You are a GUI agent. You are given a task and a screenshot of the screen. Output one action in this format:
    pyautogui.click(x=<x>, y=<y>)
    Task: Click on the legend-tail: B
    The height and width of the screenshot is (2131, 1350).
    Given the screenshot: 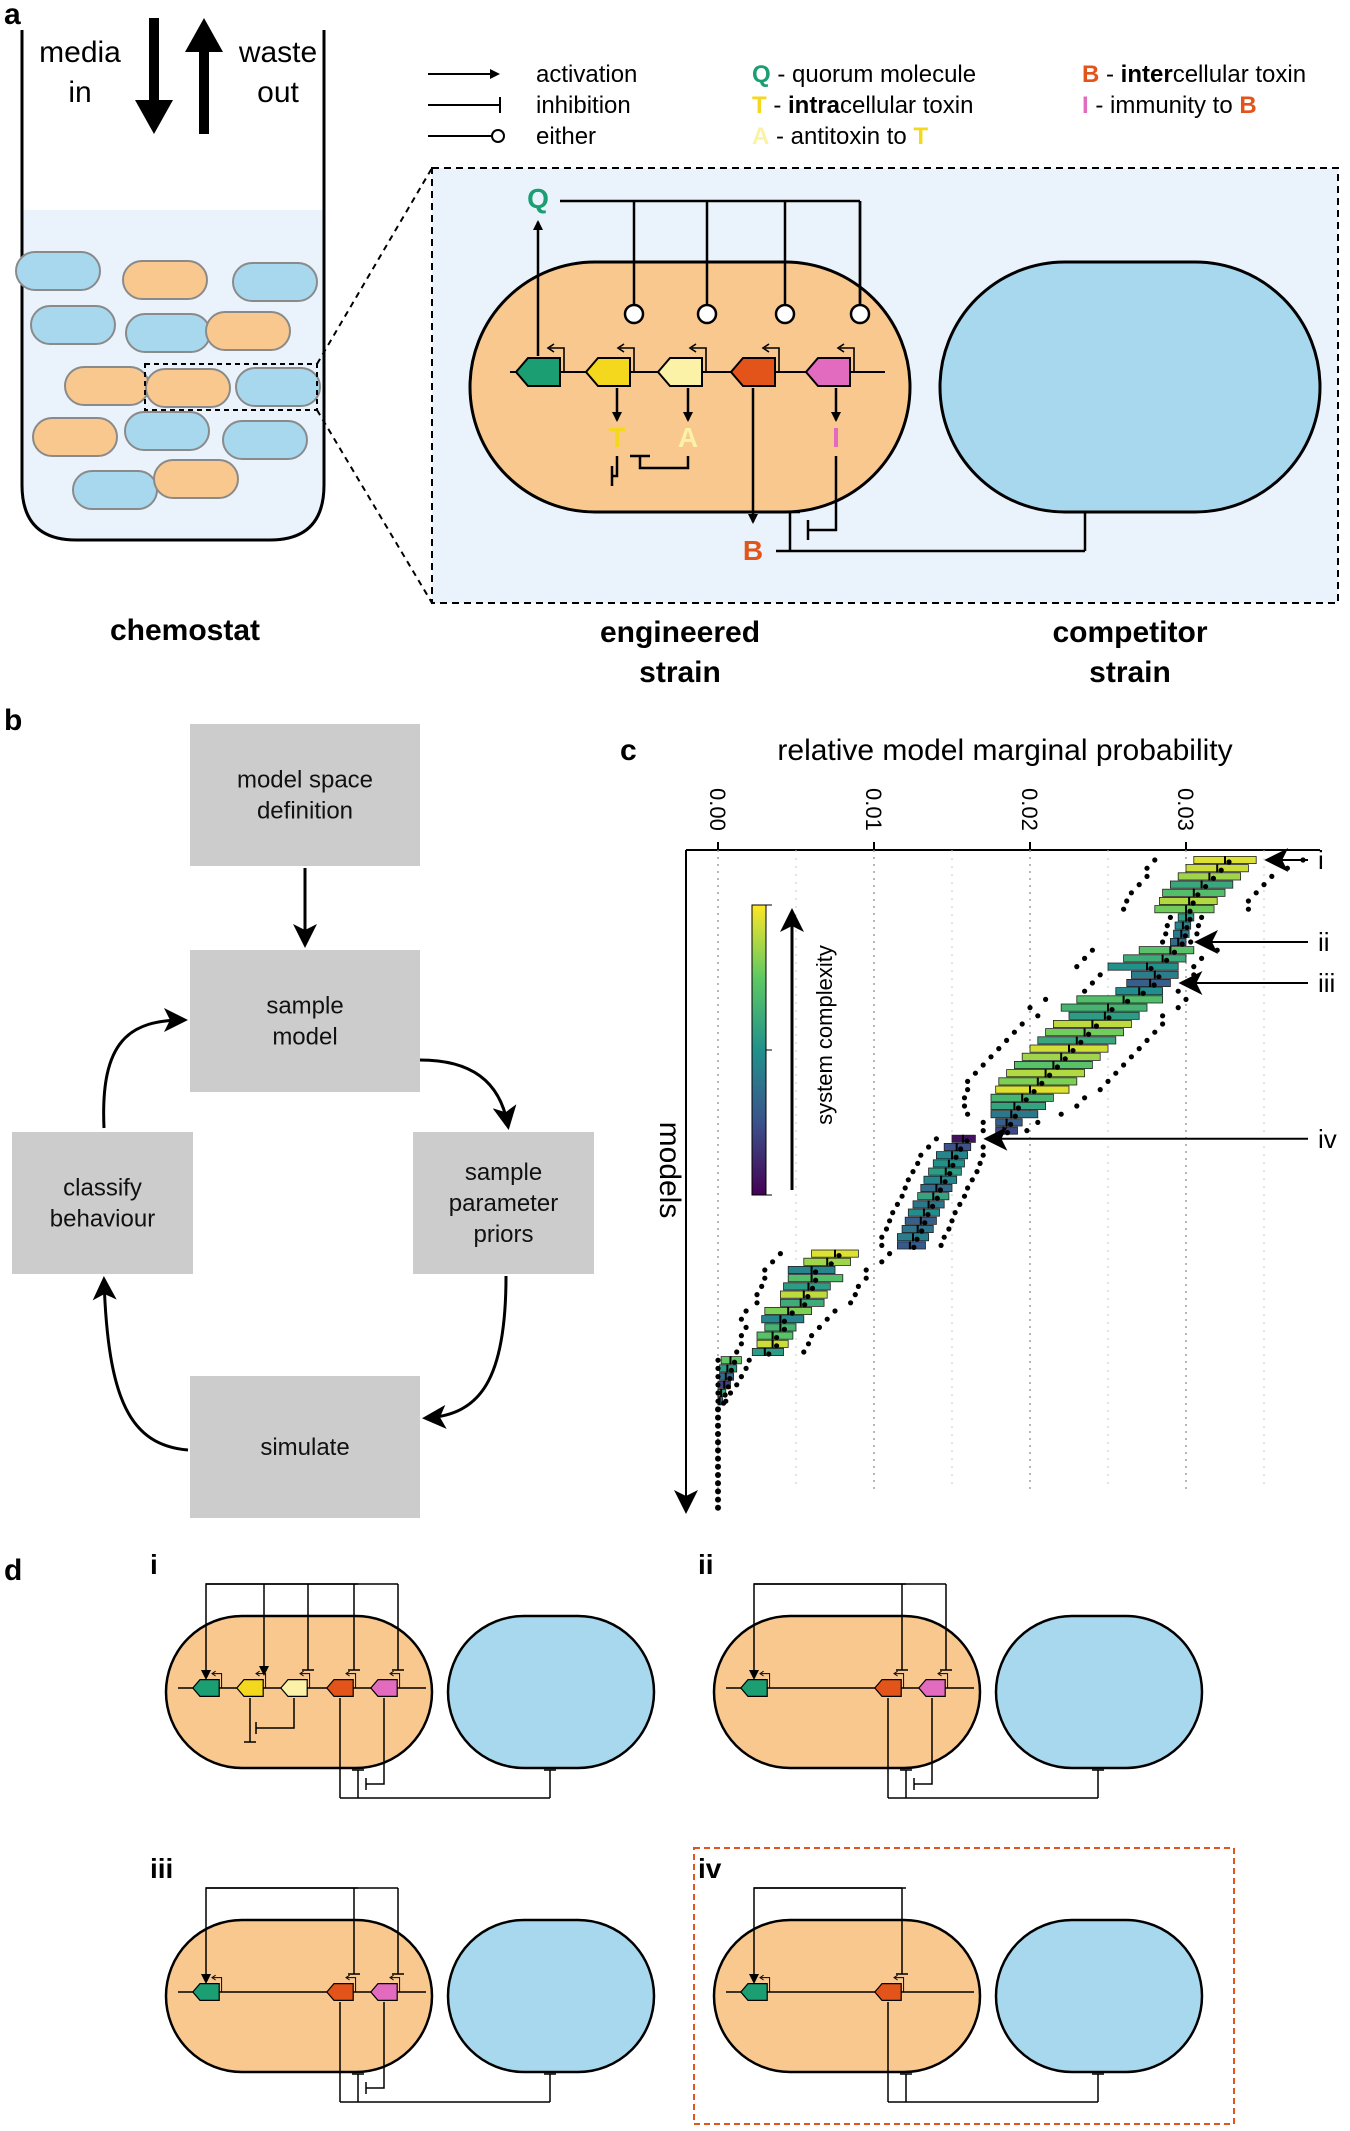 What is the action you would take?
    pyautogui.click(x=1247, y=105)
    